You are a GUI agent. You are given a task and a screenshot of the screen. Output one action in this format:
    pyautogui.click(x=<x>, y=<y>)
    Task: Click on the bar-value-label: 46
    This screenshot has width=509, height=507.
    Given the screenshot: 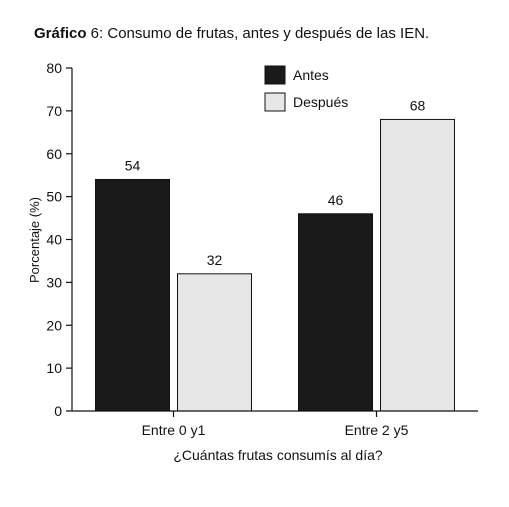 What is the action you would take?
    pyautogui.click(x=336, y=200)
    